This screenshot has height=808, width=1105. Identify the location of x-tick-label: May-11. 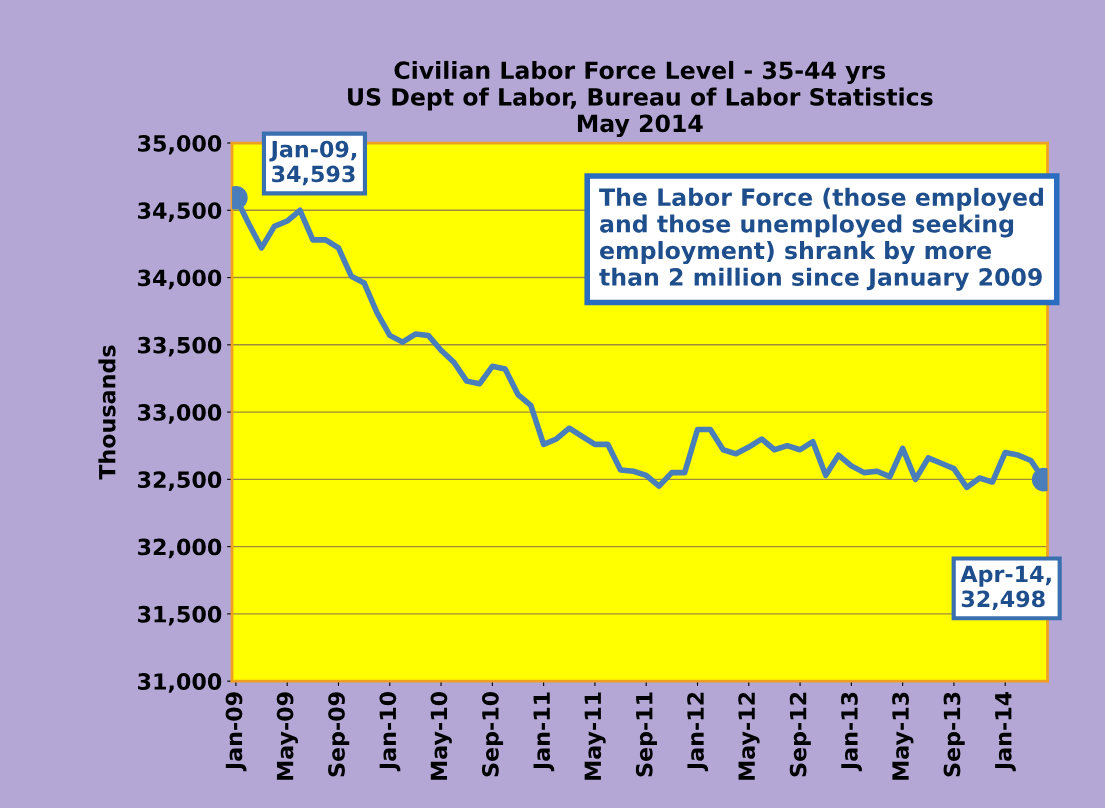
(595, 736).